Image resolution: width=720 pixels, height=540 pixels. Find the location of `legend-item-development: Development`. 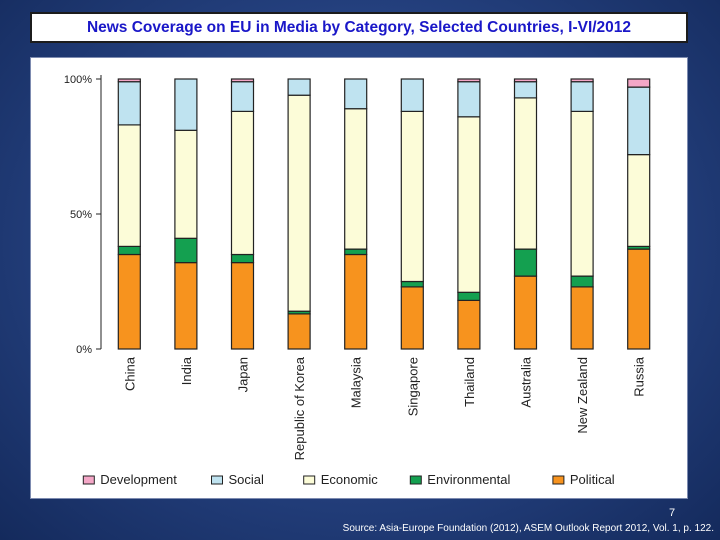

legend-item-development: Development is located at coordinates (129, 479).